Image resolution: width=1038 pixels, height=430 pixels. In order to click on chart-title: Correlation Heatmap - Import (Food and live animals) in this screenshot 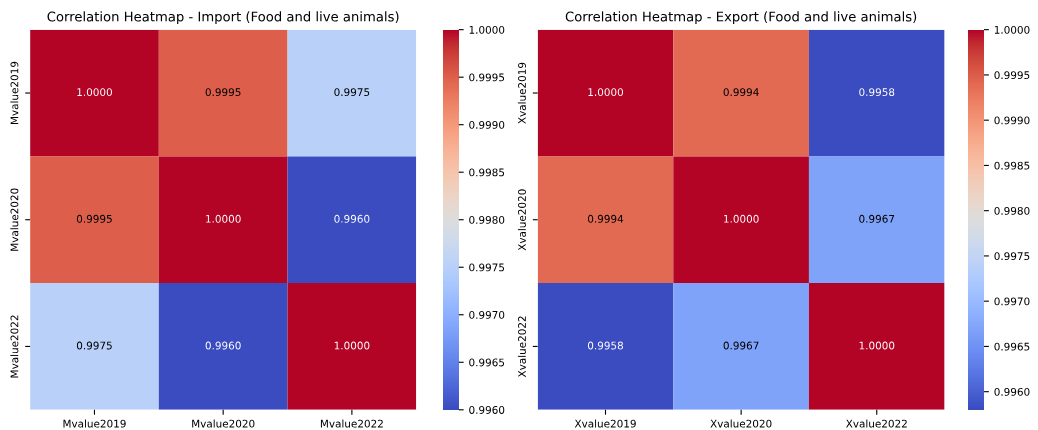, I will do `click(223, 18)`.